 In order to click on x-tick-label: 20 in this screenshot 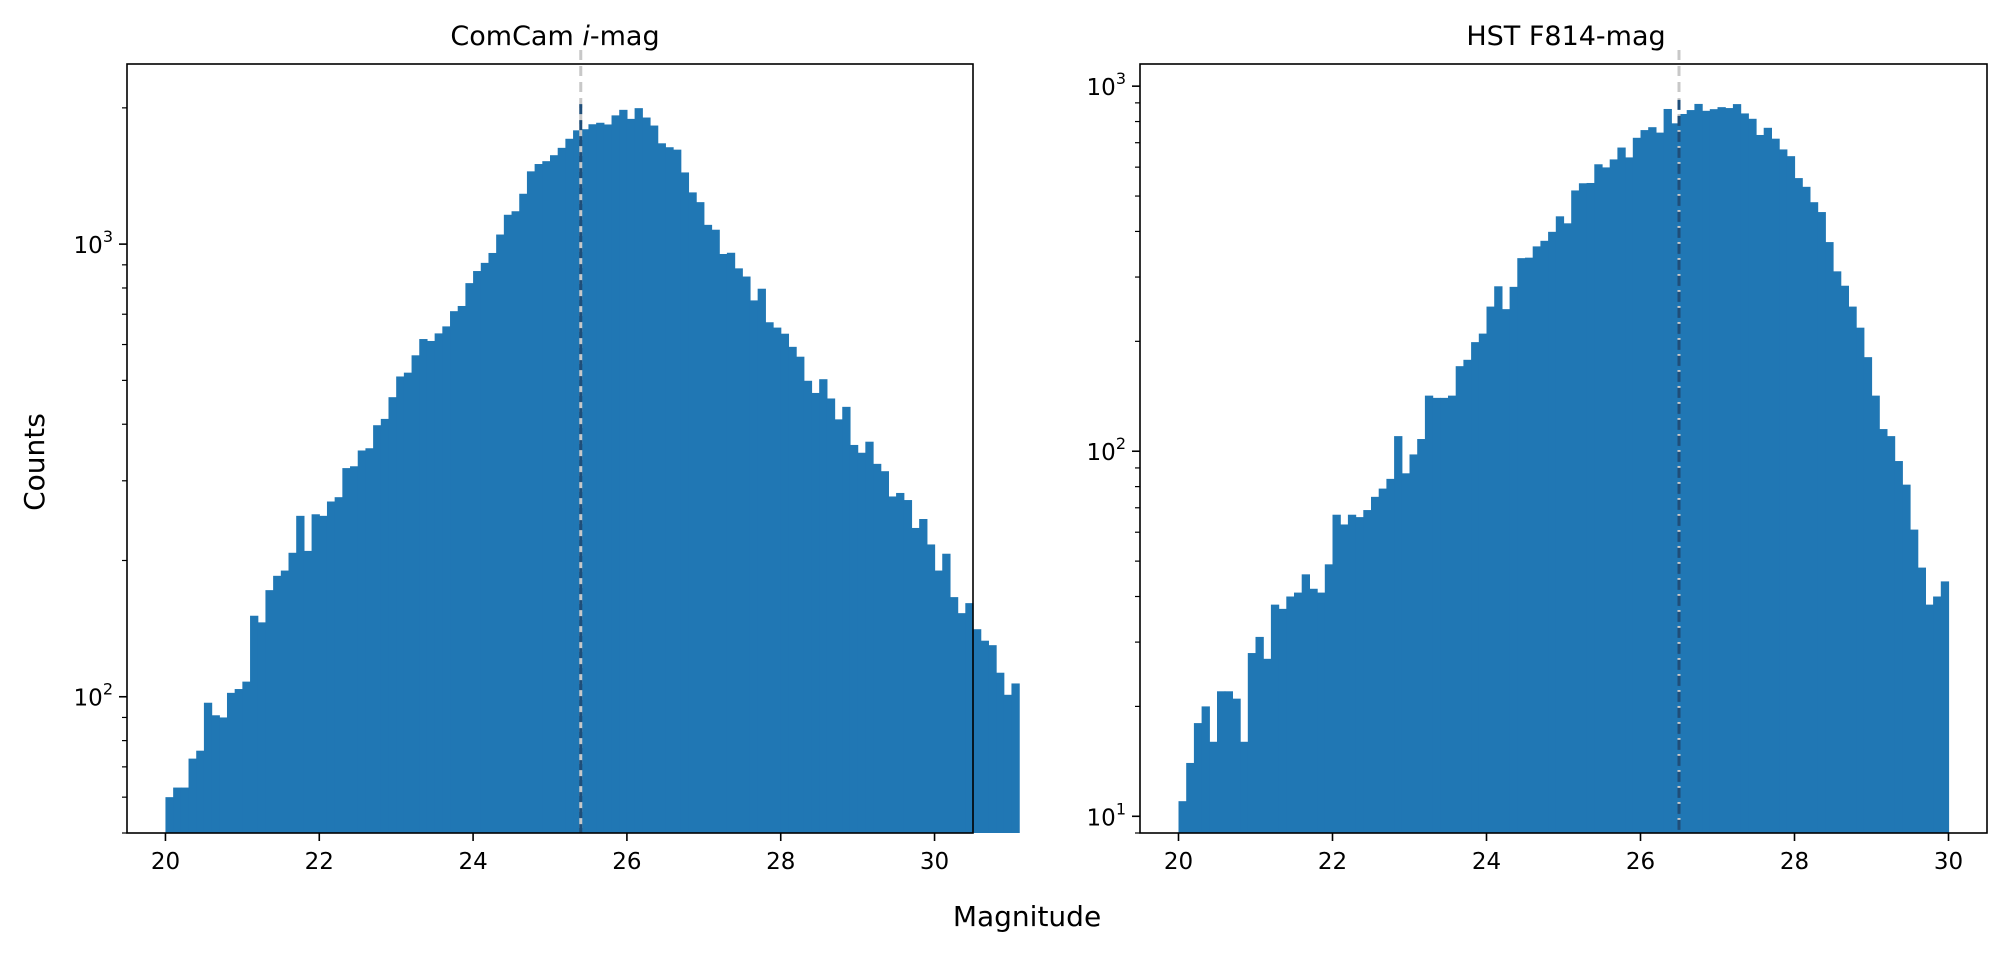, I will do `click(1178, 862)`.